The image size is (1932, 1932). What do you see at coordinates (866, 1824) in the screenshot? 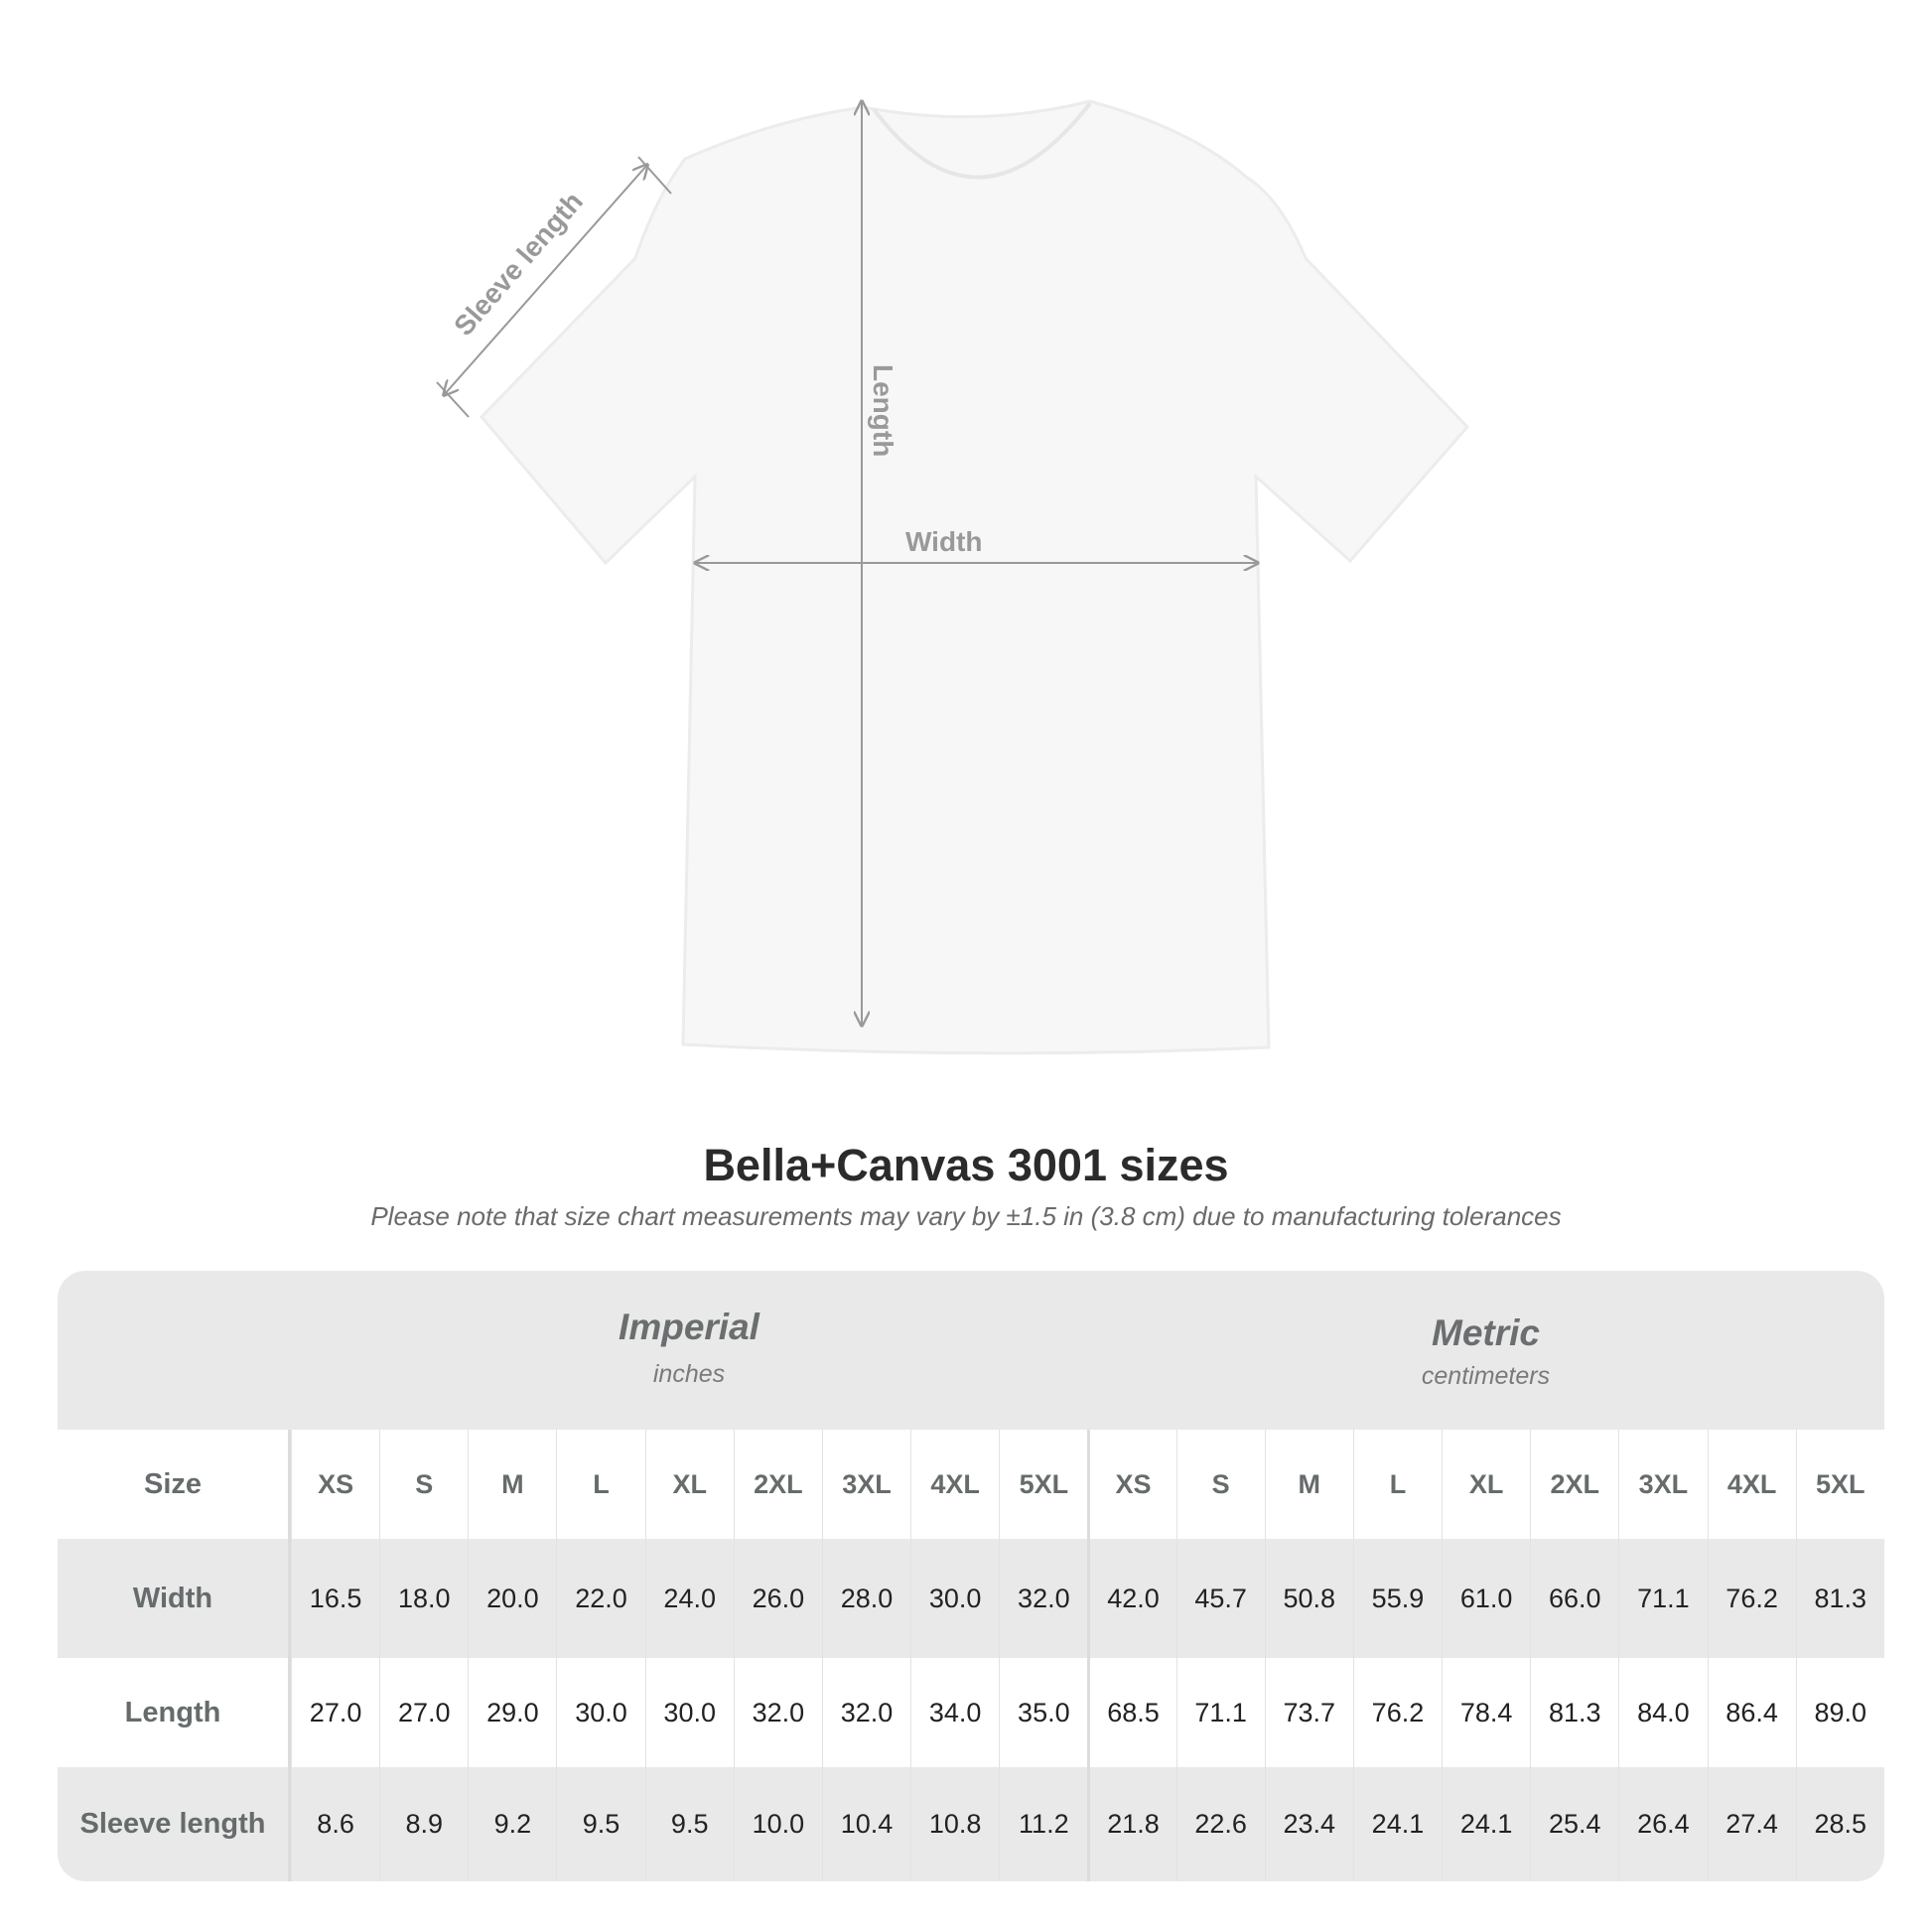
I see `table-cell: 10.4` at bounding box center [866, 1824].